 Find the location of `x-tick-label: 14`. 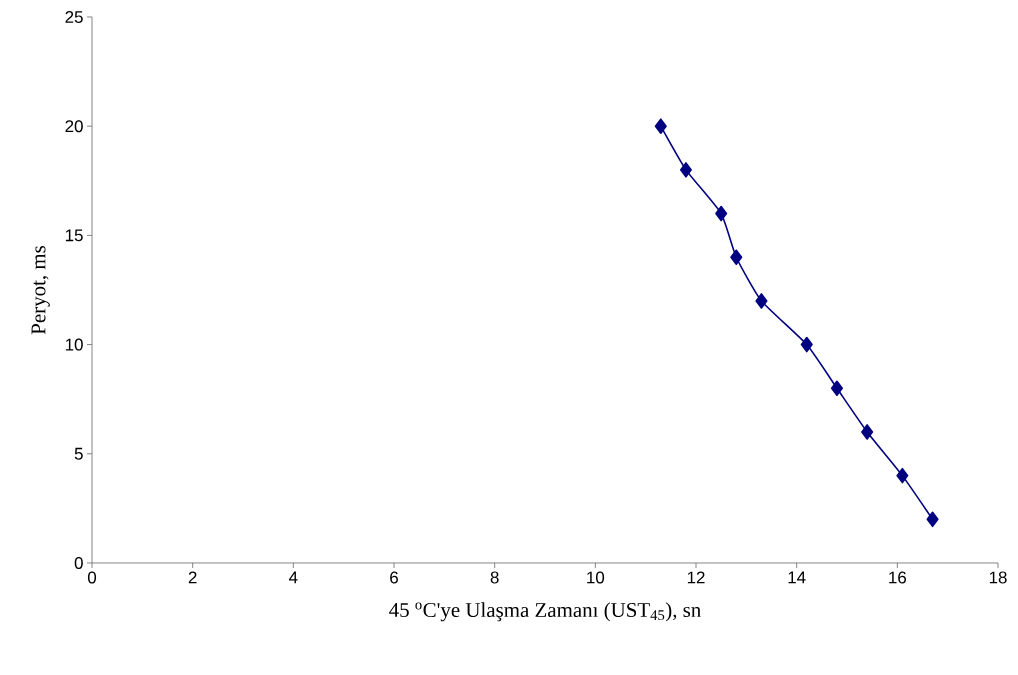

x-tick-label: 14 is located at coordinates (797, 577).